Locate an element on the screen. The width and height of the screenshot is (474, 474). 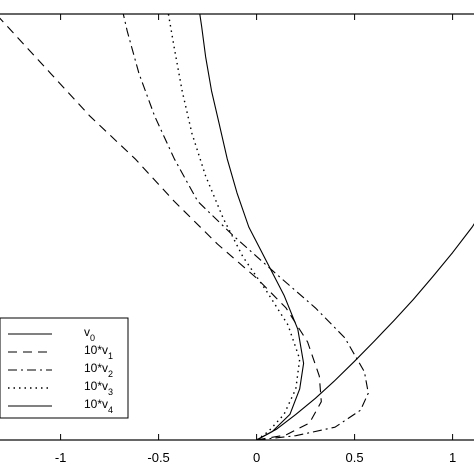
x-tick-label: 0.5 is located at coordinates (355, 457).